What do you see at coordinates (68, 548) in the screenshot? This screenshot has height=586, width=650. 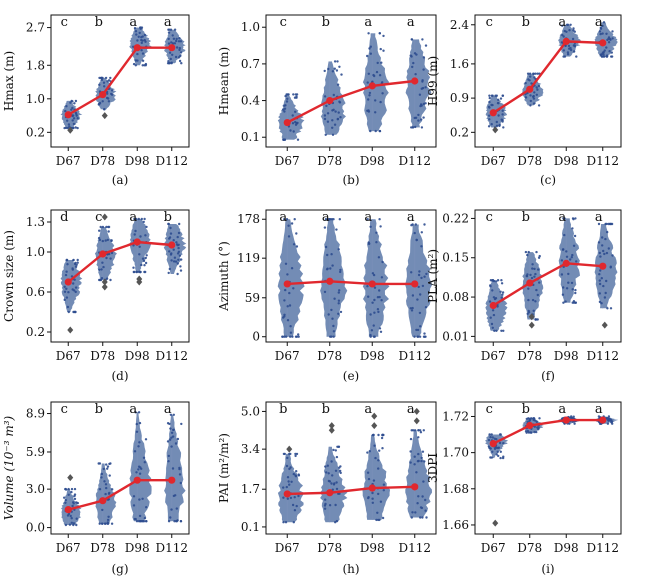 I see `x-tick-label: D67` at bounding box center [68, 548].